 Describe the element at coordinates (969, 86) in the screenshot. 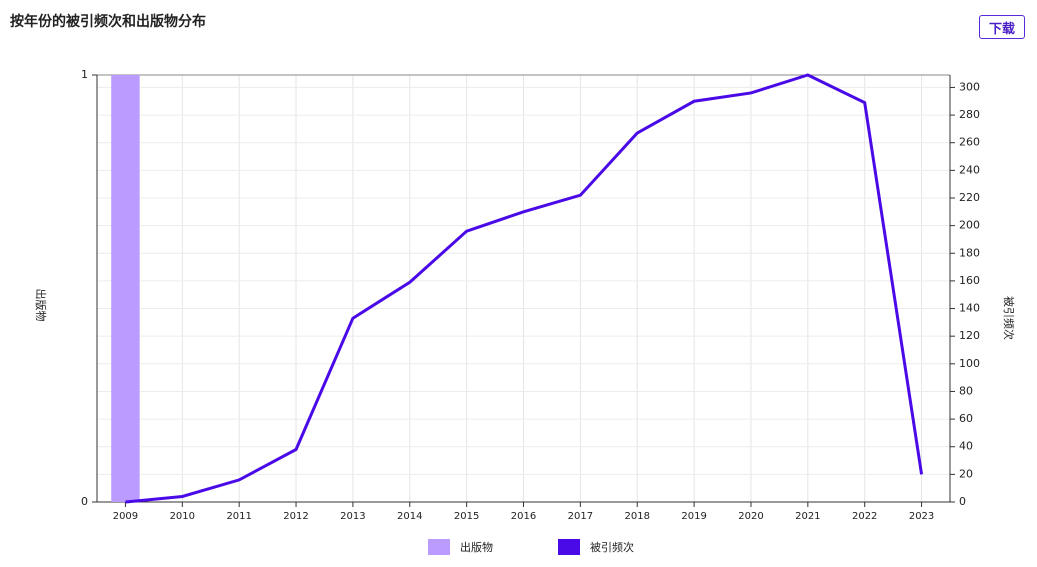

I see `y2-tick-label: 300` at that location.